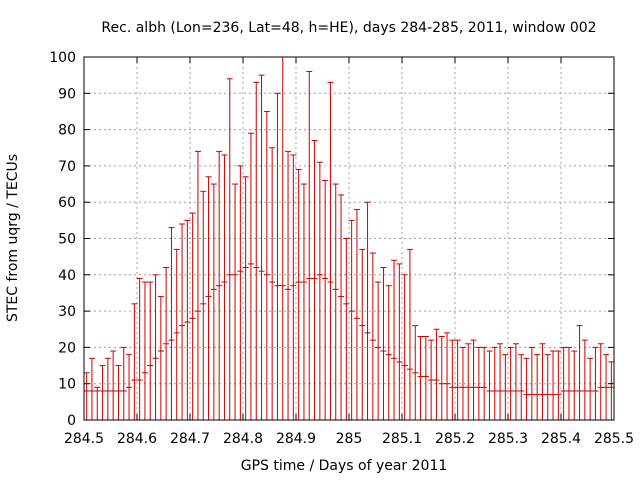  I want to click on x-tick-label: 285.1, so click(402, 439).